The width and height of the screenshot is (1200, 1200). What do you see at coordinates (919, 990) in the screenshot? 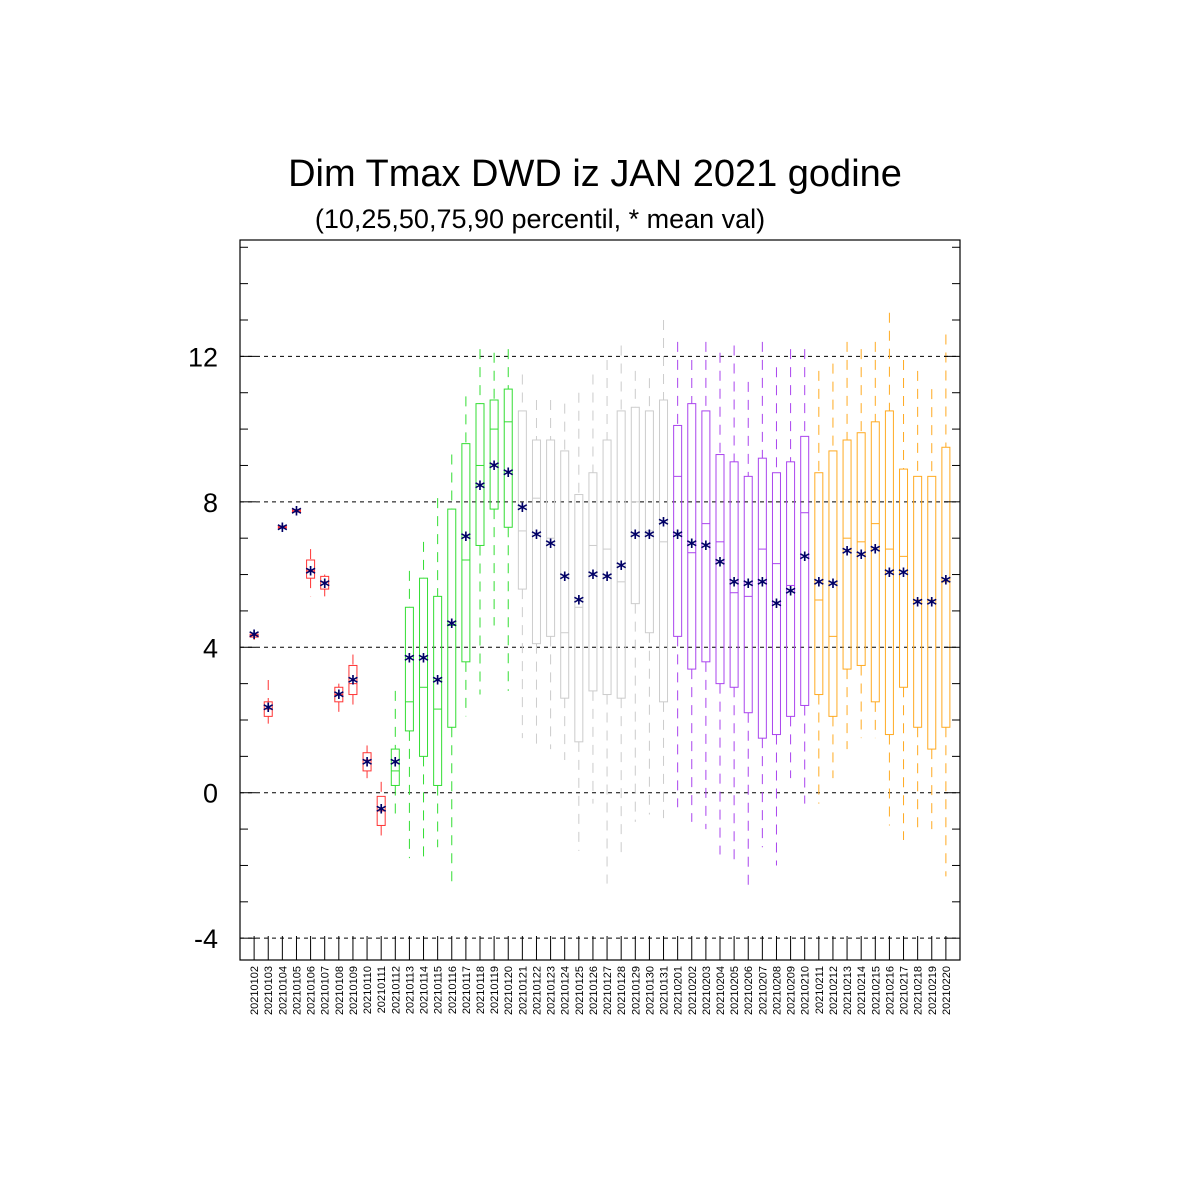
I see `x-tick-label: 20210218` at bounding box center [919, 990].